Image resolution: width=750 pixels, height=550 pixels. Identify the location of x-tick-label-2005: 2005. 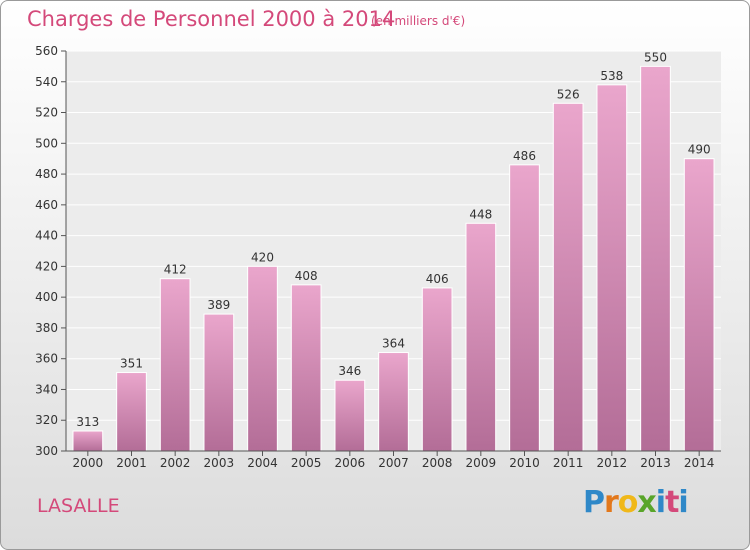
(306, 463).